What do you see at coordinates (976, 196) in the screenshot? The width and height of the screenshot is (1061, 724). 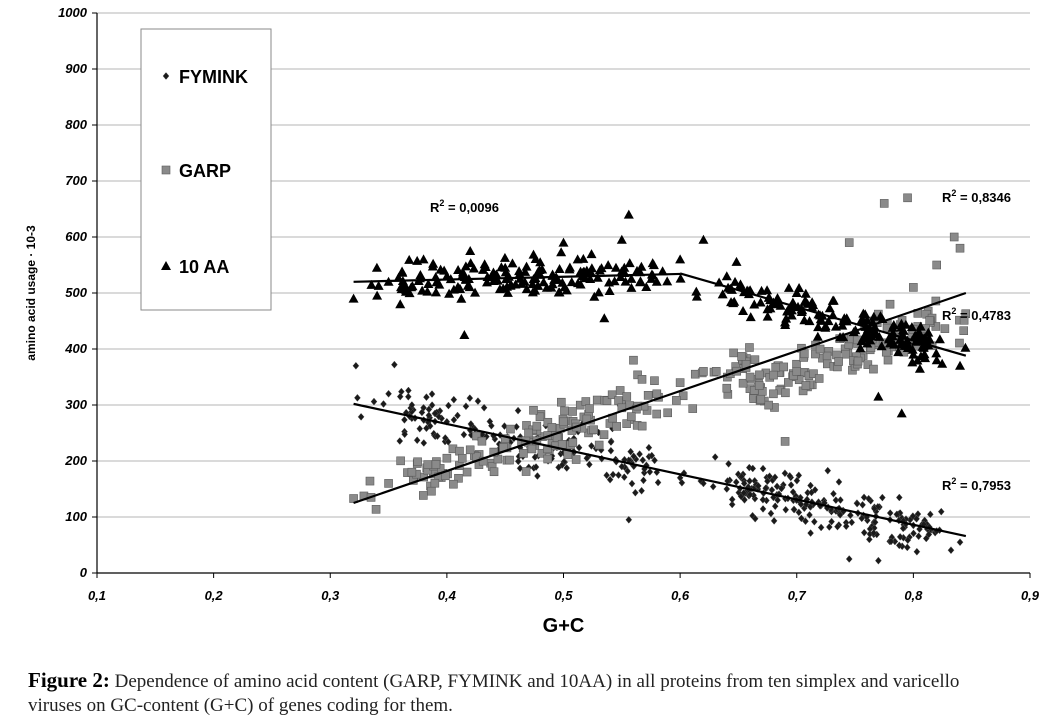 I see `r2-annotation: R2 = 0,8346` at bounding box center [976, 196].